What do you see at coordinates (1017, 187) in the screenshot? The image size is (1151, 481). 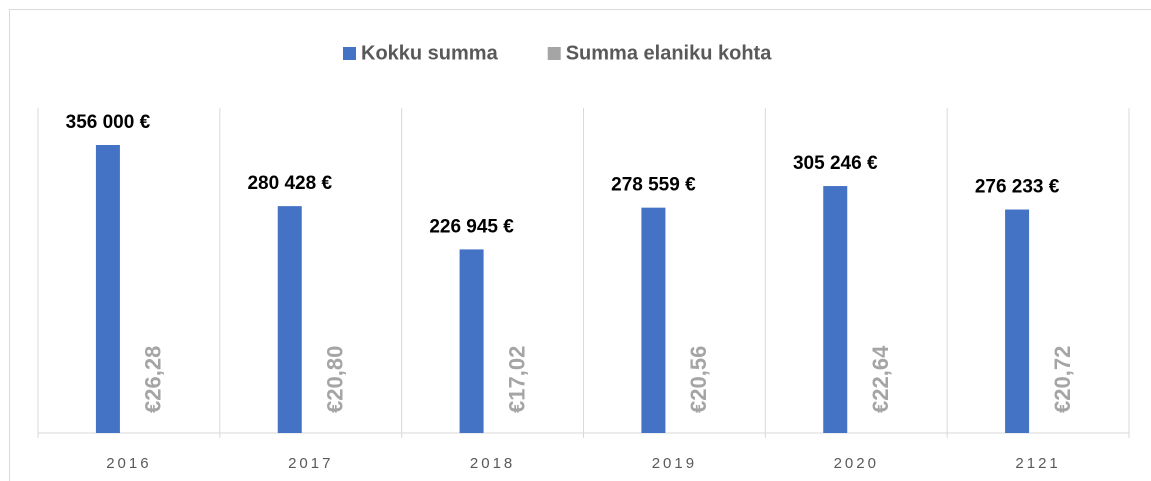 I see `data-label: 276 233 €` at bounding box center [1017, 187].